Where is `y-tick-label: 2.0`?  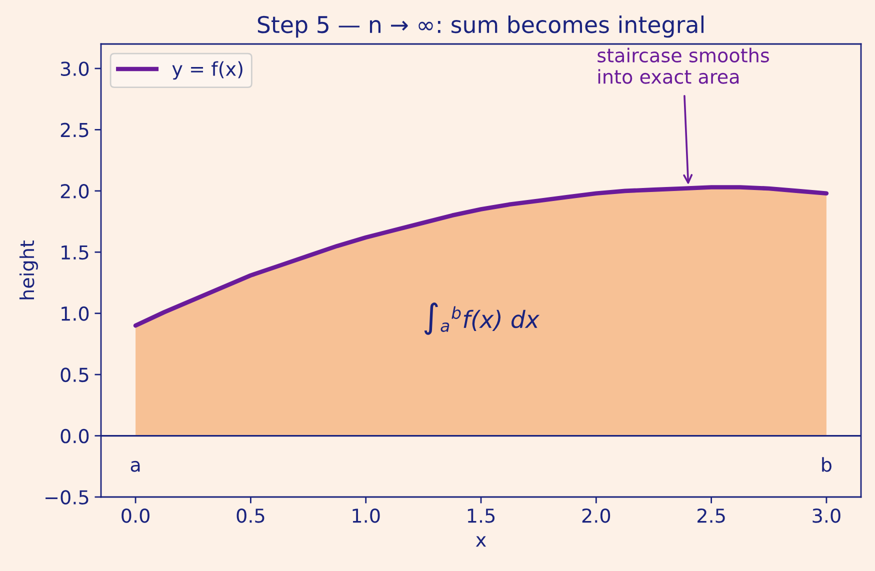 y-tick-label: 2.0 is located at coordinates (74, 191).